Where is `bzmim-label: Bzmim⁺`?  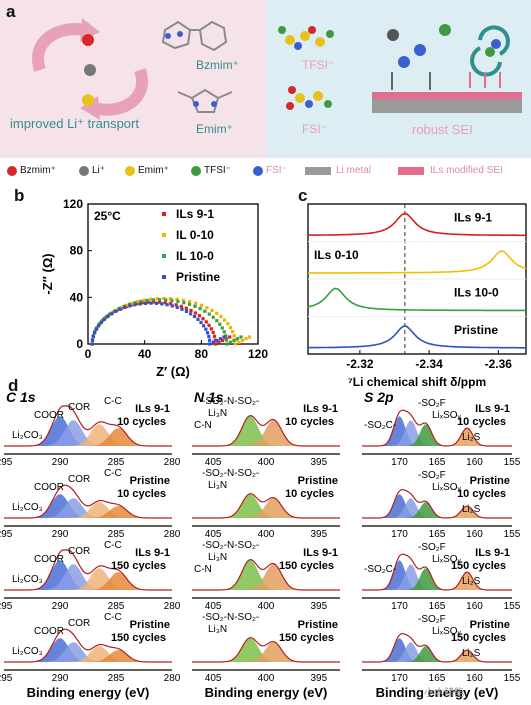 bzmim-label: Bzmim⁺ is located at coordinates (217, 65).